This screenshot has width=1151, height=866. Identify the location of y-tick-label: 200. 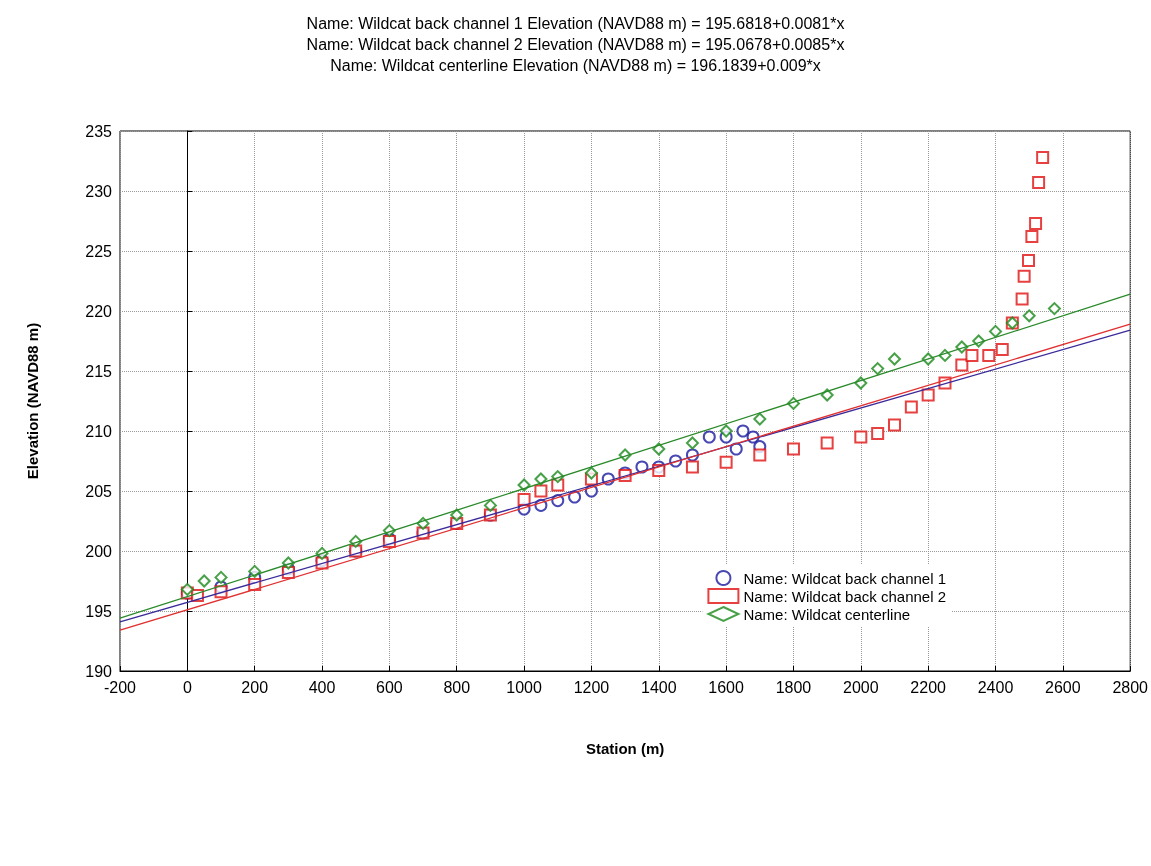
(99, 551).